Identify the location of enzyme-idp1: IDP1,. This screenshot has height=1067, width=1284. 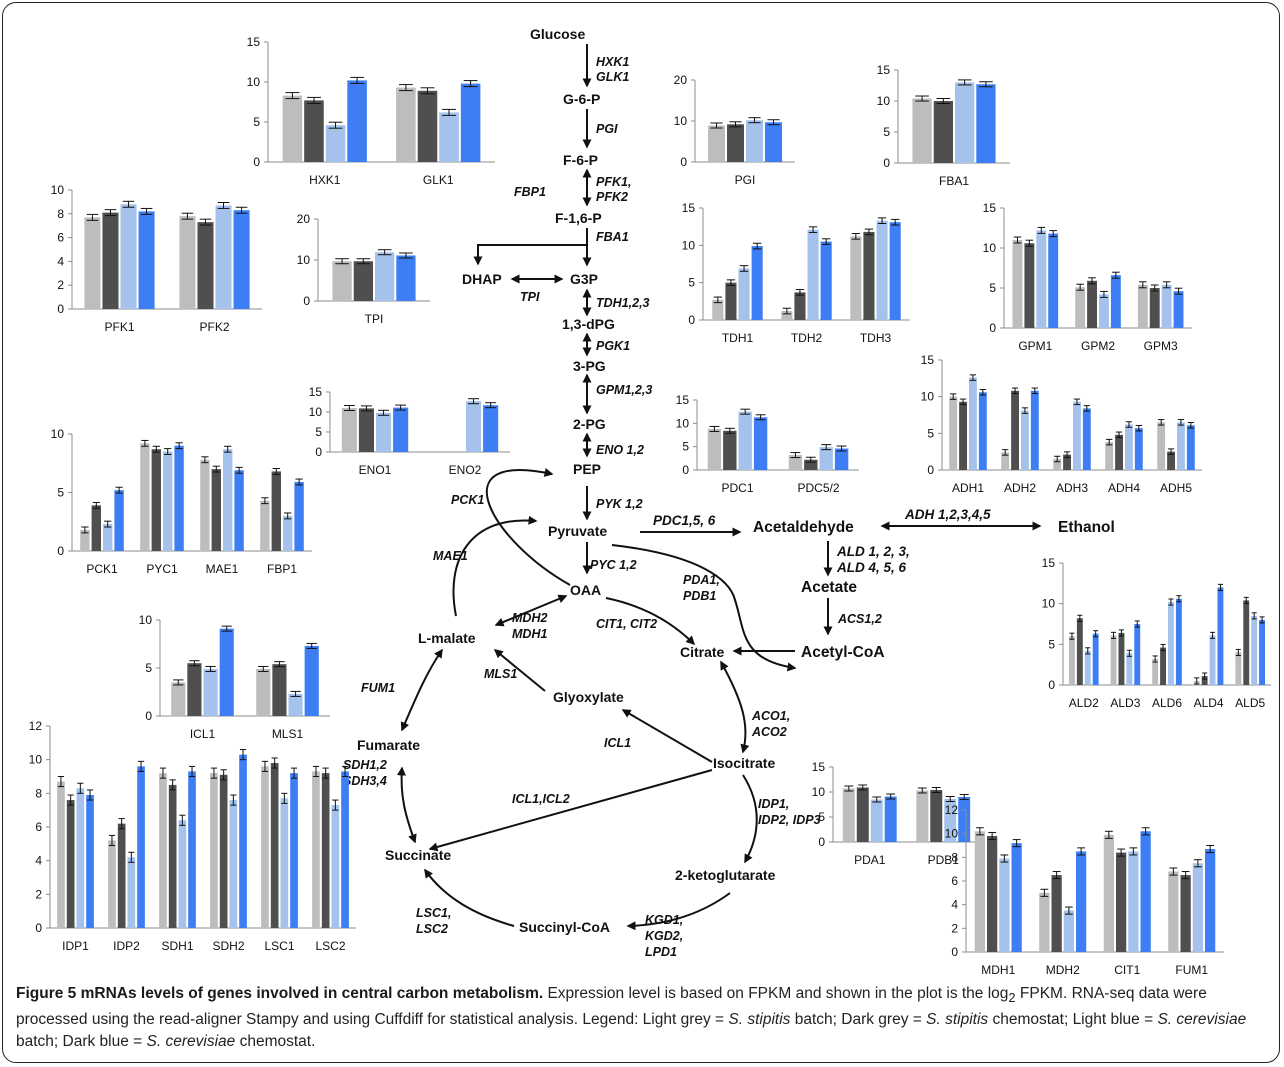
(773, 804).